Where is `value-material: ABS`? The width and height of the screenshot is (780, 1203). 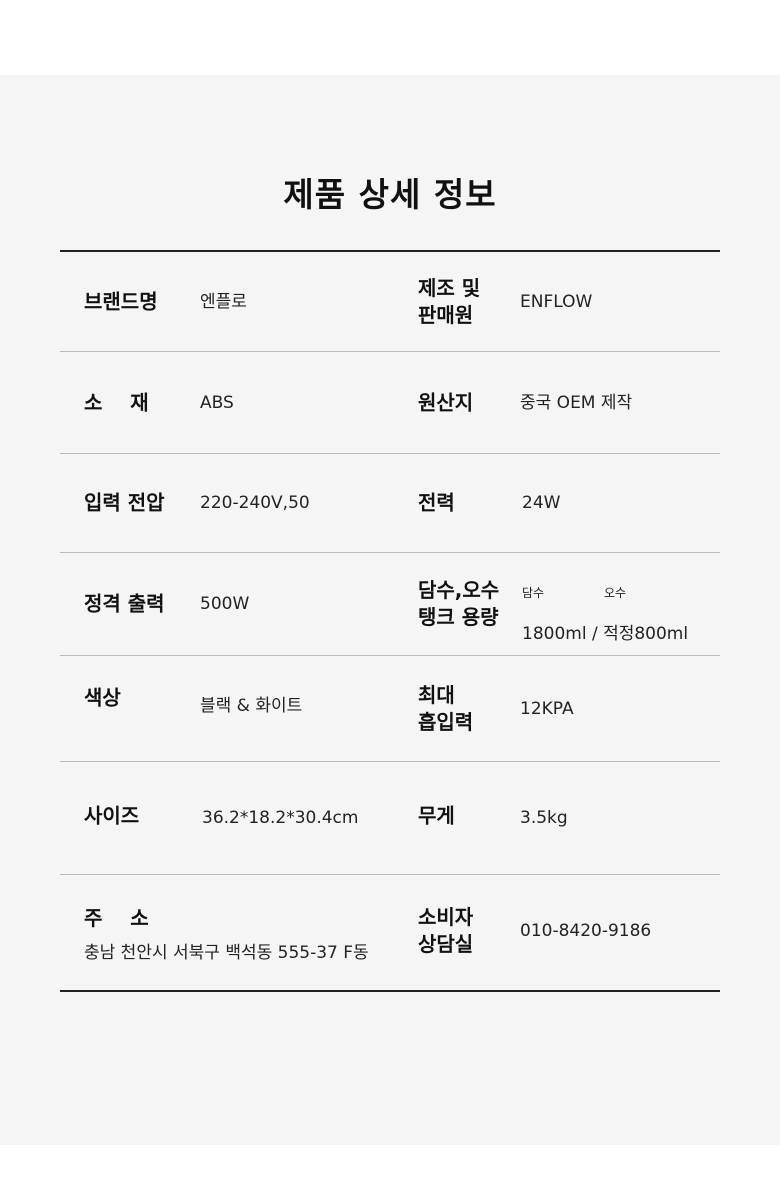 value-material: ABS is located at coordinates (217, 402).